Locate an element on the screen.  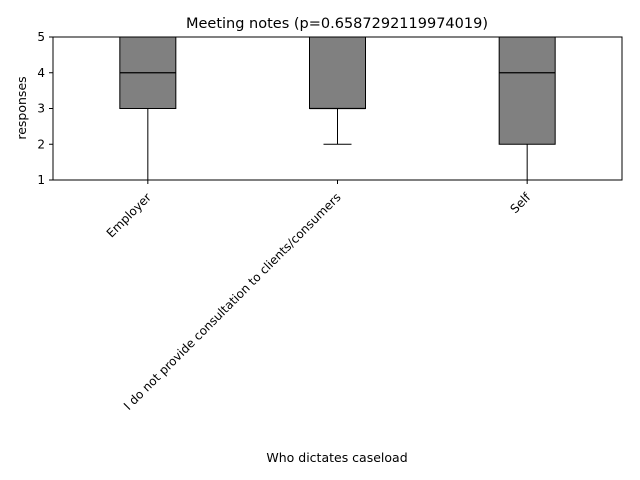
y-tick-label: 2 is located at coordinates (41, 144).